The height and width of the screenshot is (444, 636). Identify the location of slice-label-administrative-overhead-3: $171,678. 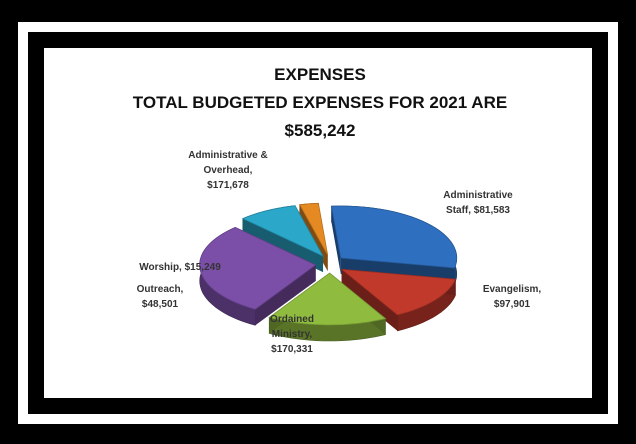
(228, 185).